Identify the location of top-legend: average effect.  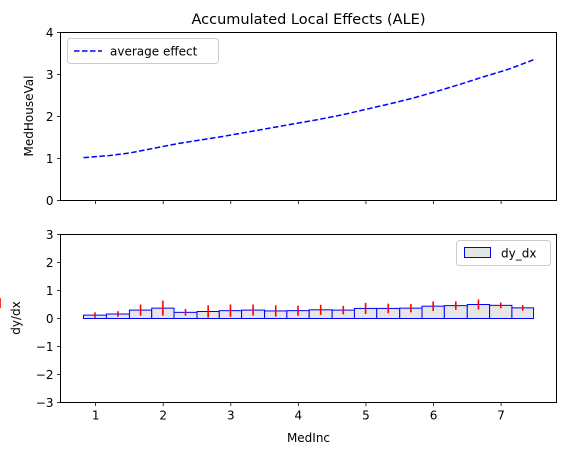
(143, 51).